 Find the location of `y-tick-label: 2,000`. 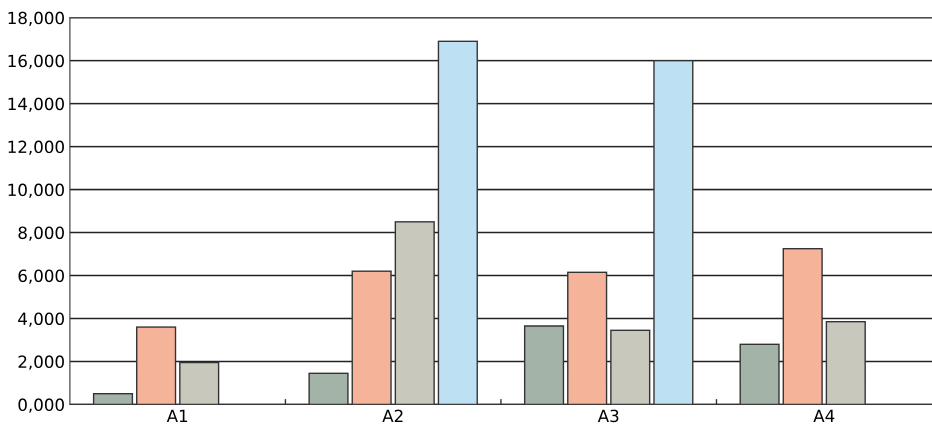

y-tick-label: 2,000 is located at coordinates (41, 362).